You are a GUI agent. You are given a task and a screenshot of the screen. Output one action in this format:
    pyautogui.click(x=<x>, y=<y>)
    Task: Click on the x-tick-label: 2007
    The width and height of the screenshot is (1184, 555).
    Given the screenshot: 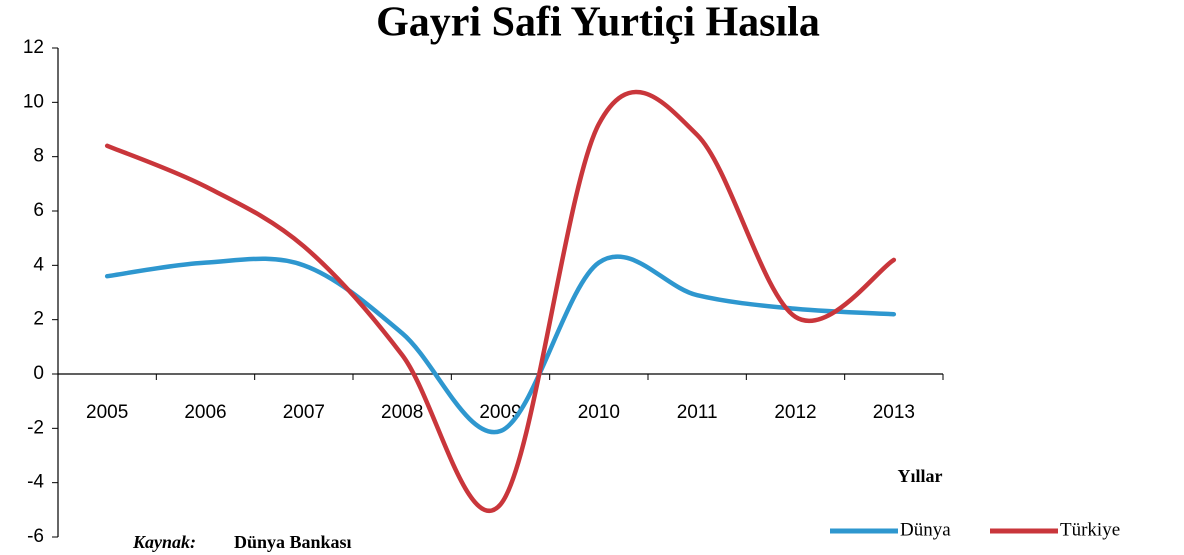 What is the action you would take?
    pyautogui.click(x=304, y=412)
    